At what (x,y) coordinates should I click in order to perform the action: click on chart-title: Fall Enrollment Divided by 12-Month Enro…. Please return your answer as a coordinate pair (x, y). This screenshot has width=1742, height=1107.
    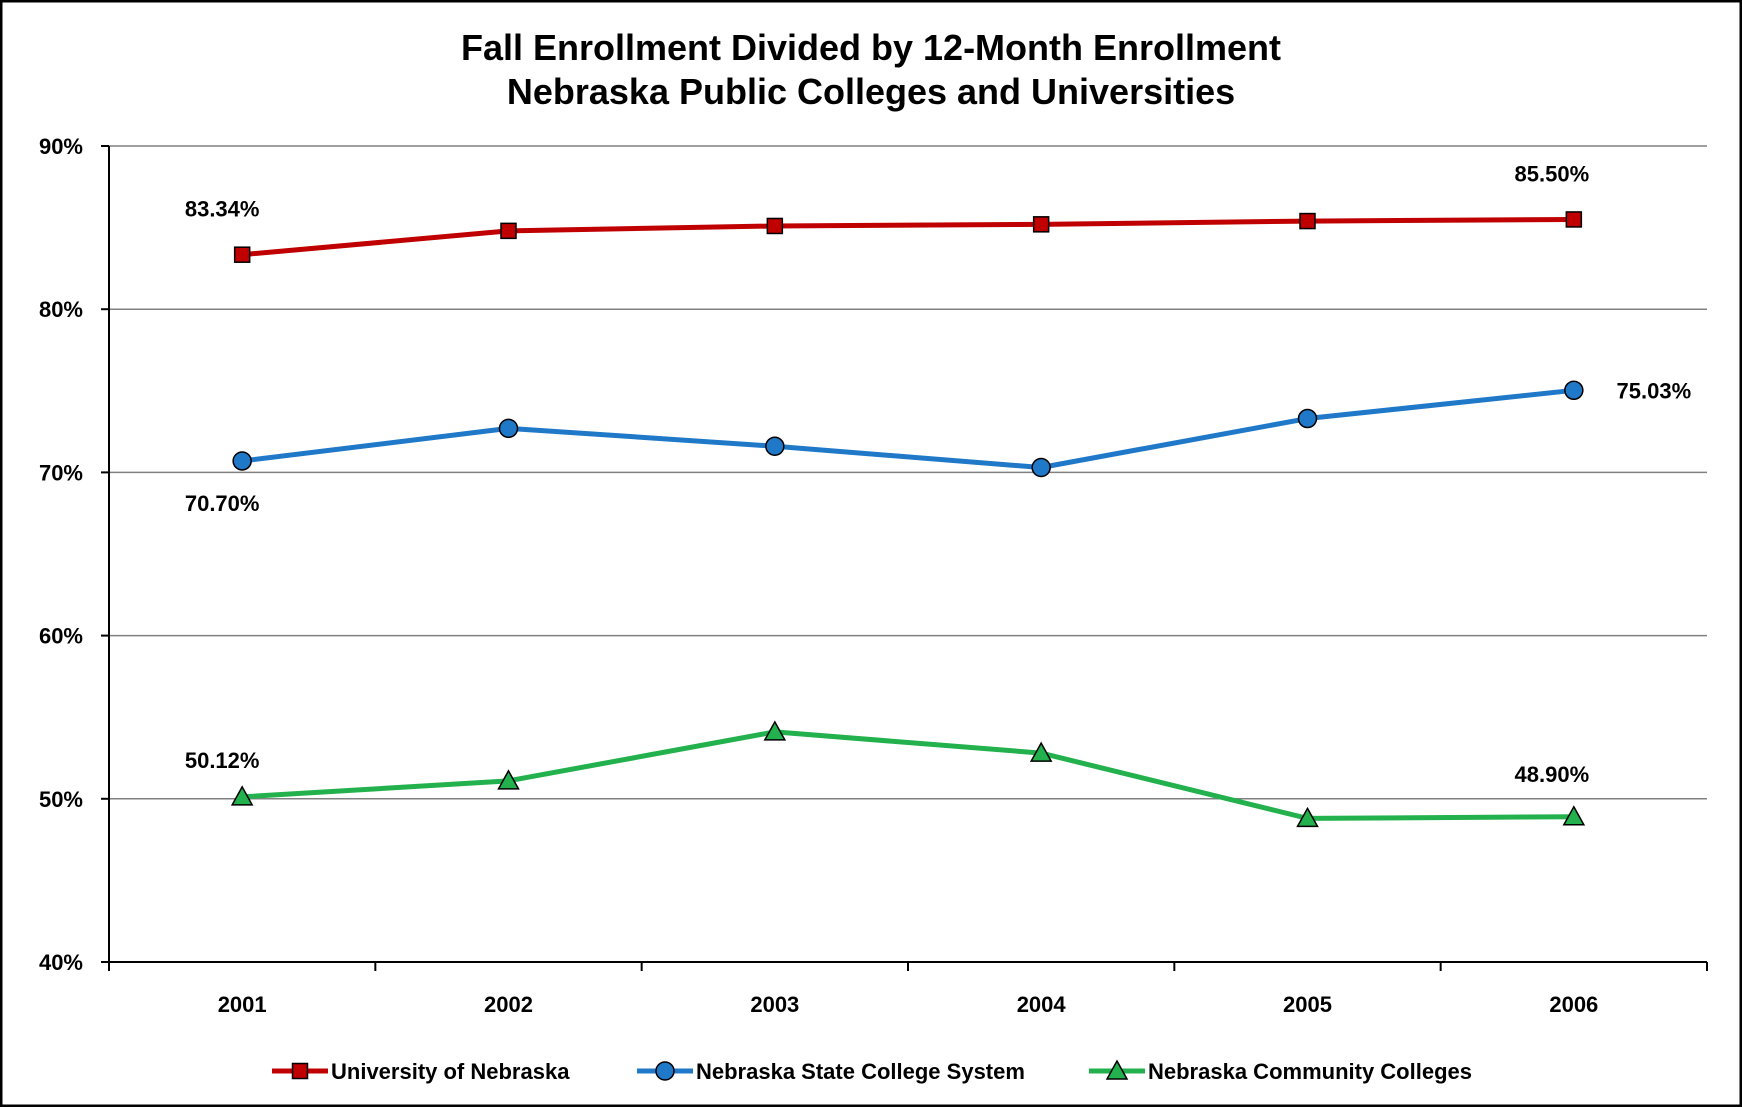
    Looking at the image, I should click on (871, 47).